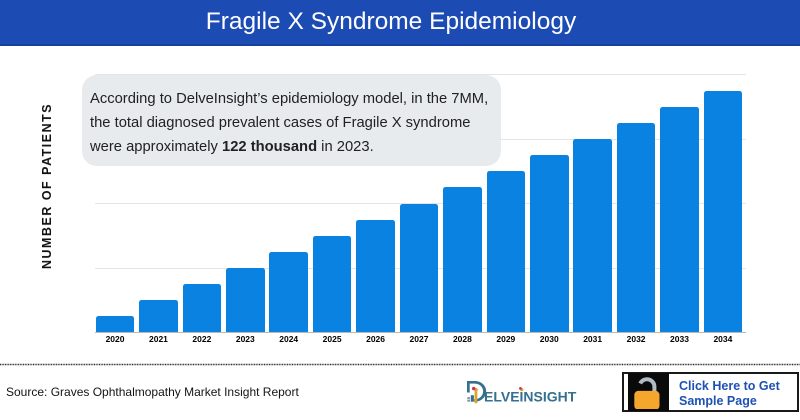 The width and height of the screenshot is (800, 420). What do you see at coordinates (530, 397) in the screenshot?
I see `svg-text: ELVEINSIGHT` at bounding box center [530, 397].